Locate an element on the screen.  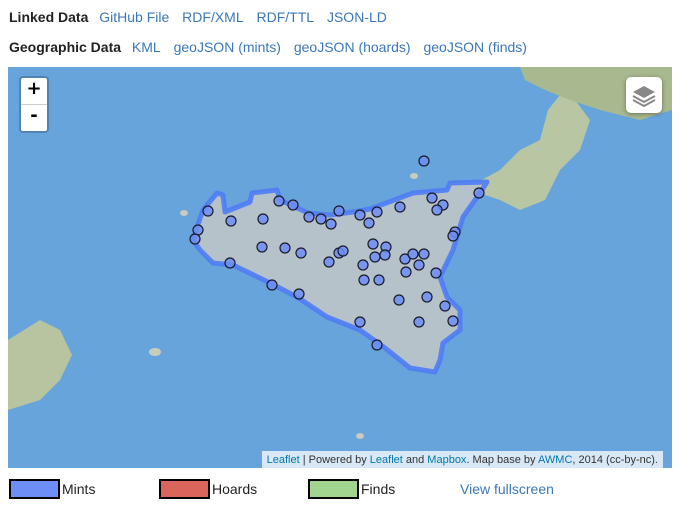
attribution-text: | Powered by is located at coordinates (334, 460).